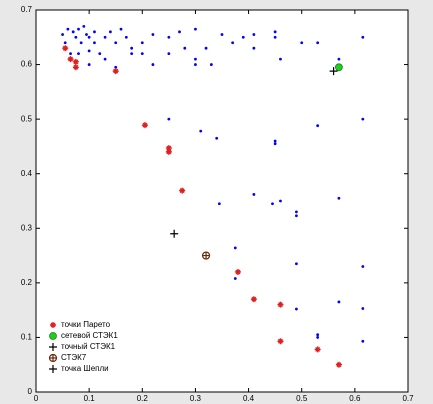 Image resolution: width=433 pixels, height=404 pixels. I want to click on x-tick-label: 0.7, so click(408, 398).